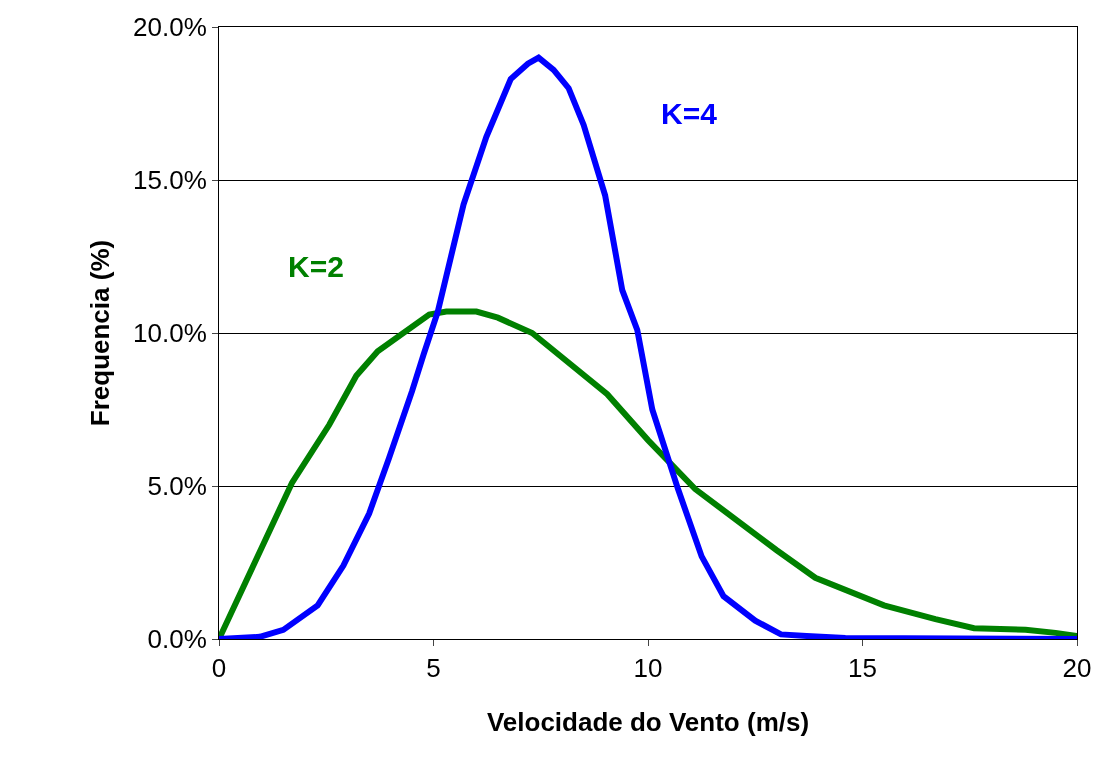 The width and height of the screenshot is (1103, 770). Describe the element at coordinates (433, 668) in the screenshot. I see `x-tick-label: 5` at that location.